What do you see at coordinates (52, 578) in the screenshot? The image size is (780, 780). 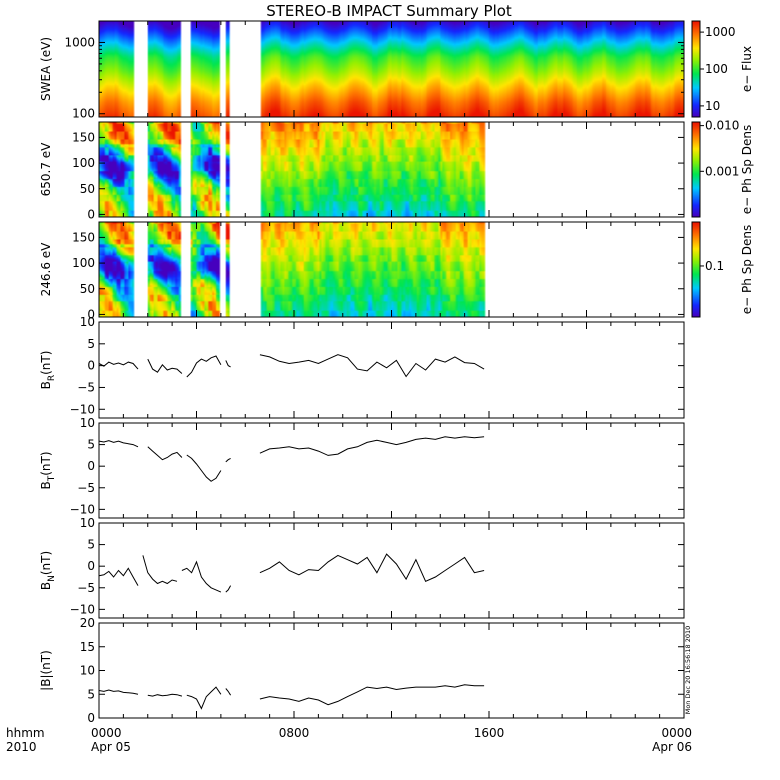 I see `y-axis-label-part: N` at bounding box center [52, 578].